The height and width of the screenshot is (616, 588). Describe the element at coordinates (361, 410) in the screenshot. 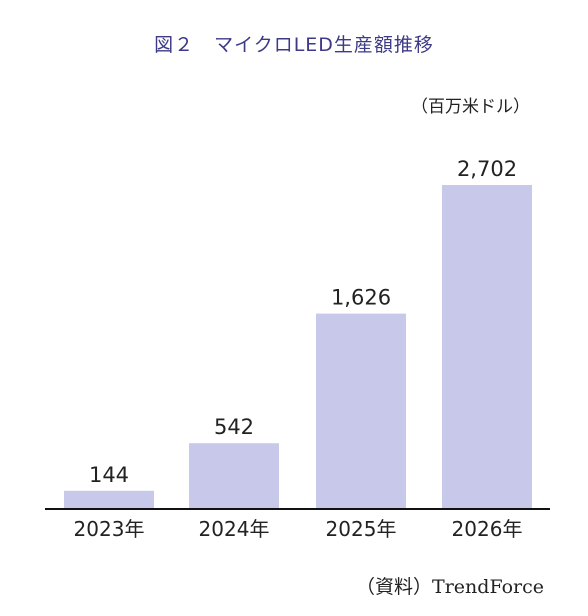

I see `bar-2025年` at that location.